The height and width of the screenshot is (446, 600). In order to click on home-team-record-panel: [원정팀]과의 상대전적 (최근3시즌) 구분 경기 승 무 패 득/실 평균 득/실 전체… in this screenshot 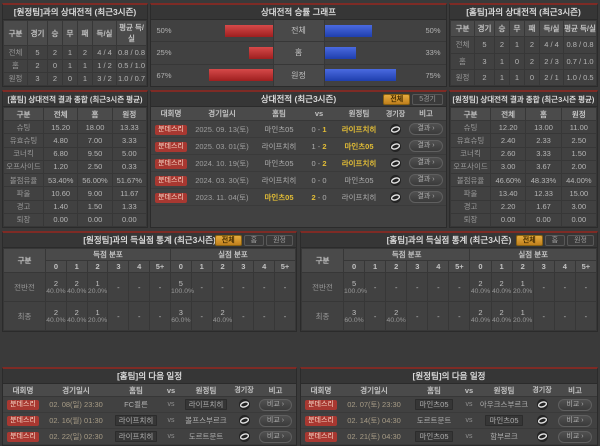, I will do `click(75, 45)`.